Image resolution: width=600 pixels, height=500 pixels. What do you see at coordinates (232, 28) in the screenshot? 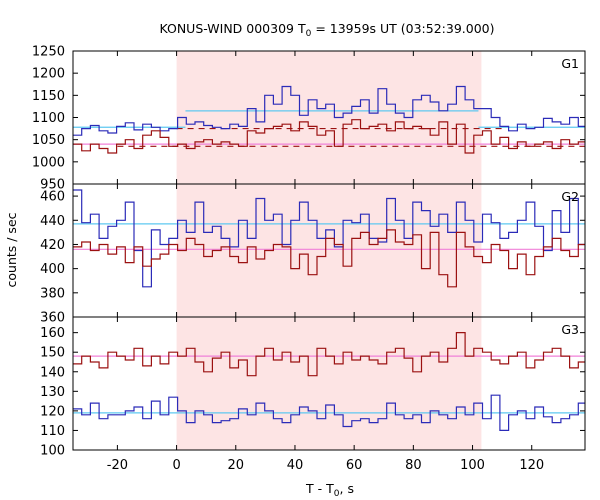
I see `chart-title-prefix: KONUS-WIND 000309 T` at bounding box center [232, 28].